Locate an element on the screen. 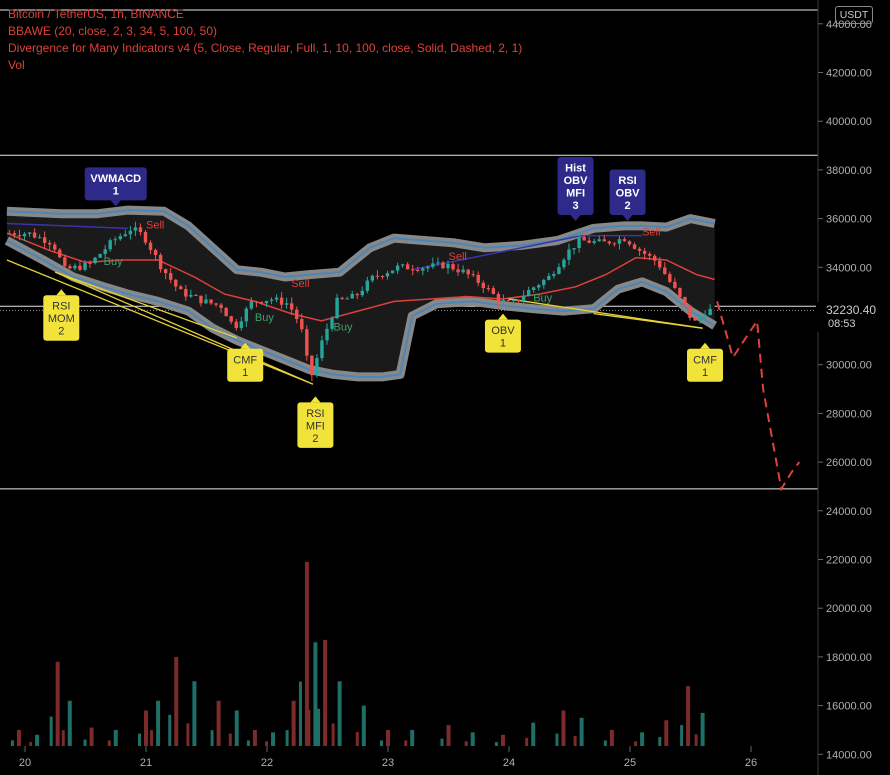 Image resolution: width=890 pixels, height=775 pixels. price-tick-label: 22000.00 is located at coordinates (849, 561).